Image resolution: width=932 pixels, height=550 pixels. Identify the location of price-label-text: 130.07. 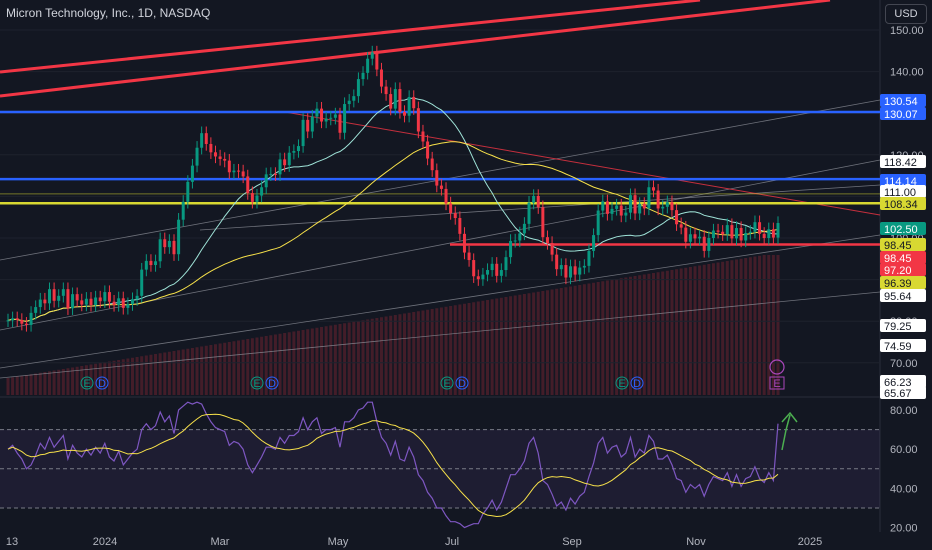
(901, 115).